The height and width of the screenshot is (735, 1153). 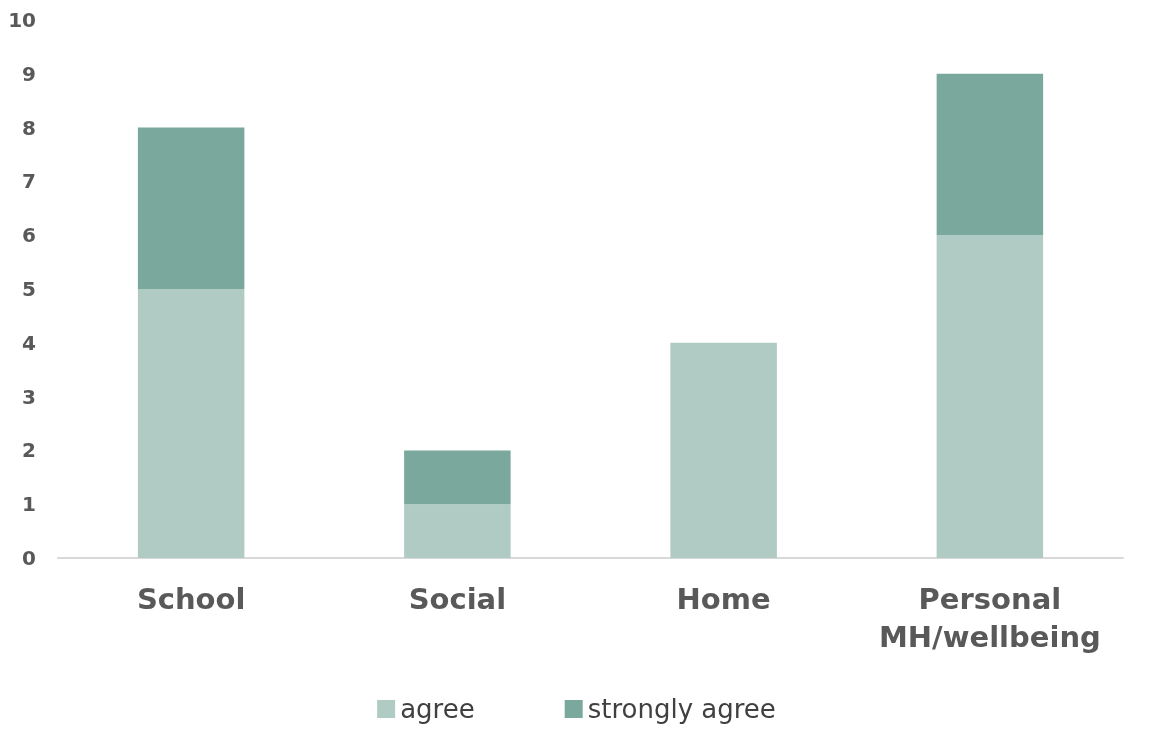 I want to click on y-tick-label: 2, so click(x=29, y=450).